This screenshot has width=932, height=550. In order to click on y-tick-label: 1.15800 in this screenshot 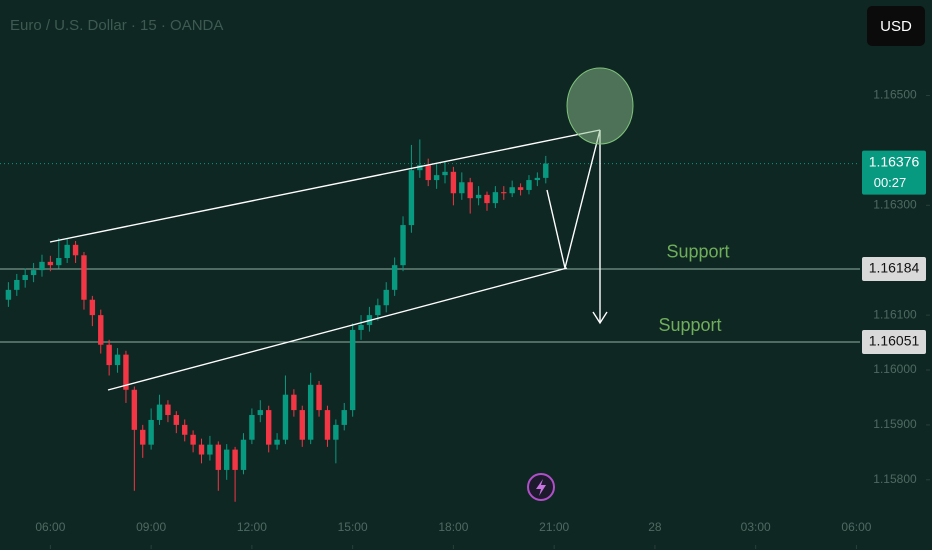, I will do `click(895, 479)`.